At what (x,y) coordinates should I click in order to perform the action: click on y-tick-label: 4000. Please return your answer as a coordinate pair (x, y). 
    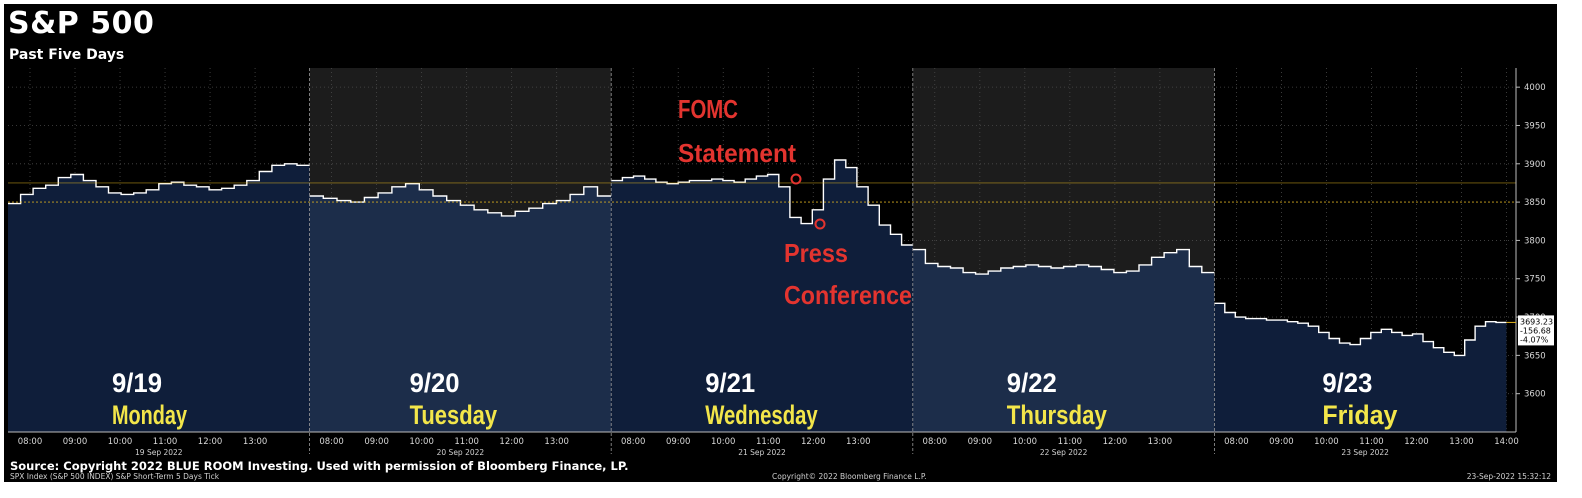
    Looking at the image, I should click on (1535, 88).